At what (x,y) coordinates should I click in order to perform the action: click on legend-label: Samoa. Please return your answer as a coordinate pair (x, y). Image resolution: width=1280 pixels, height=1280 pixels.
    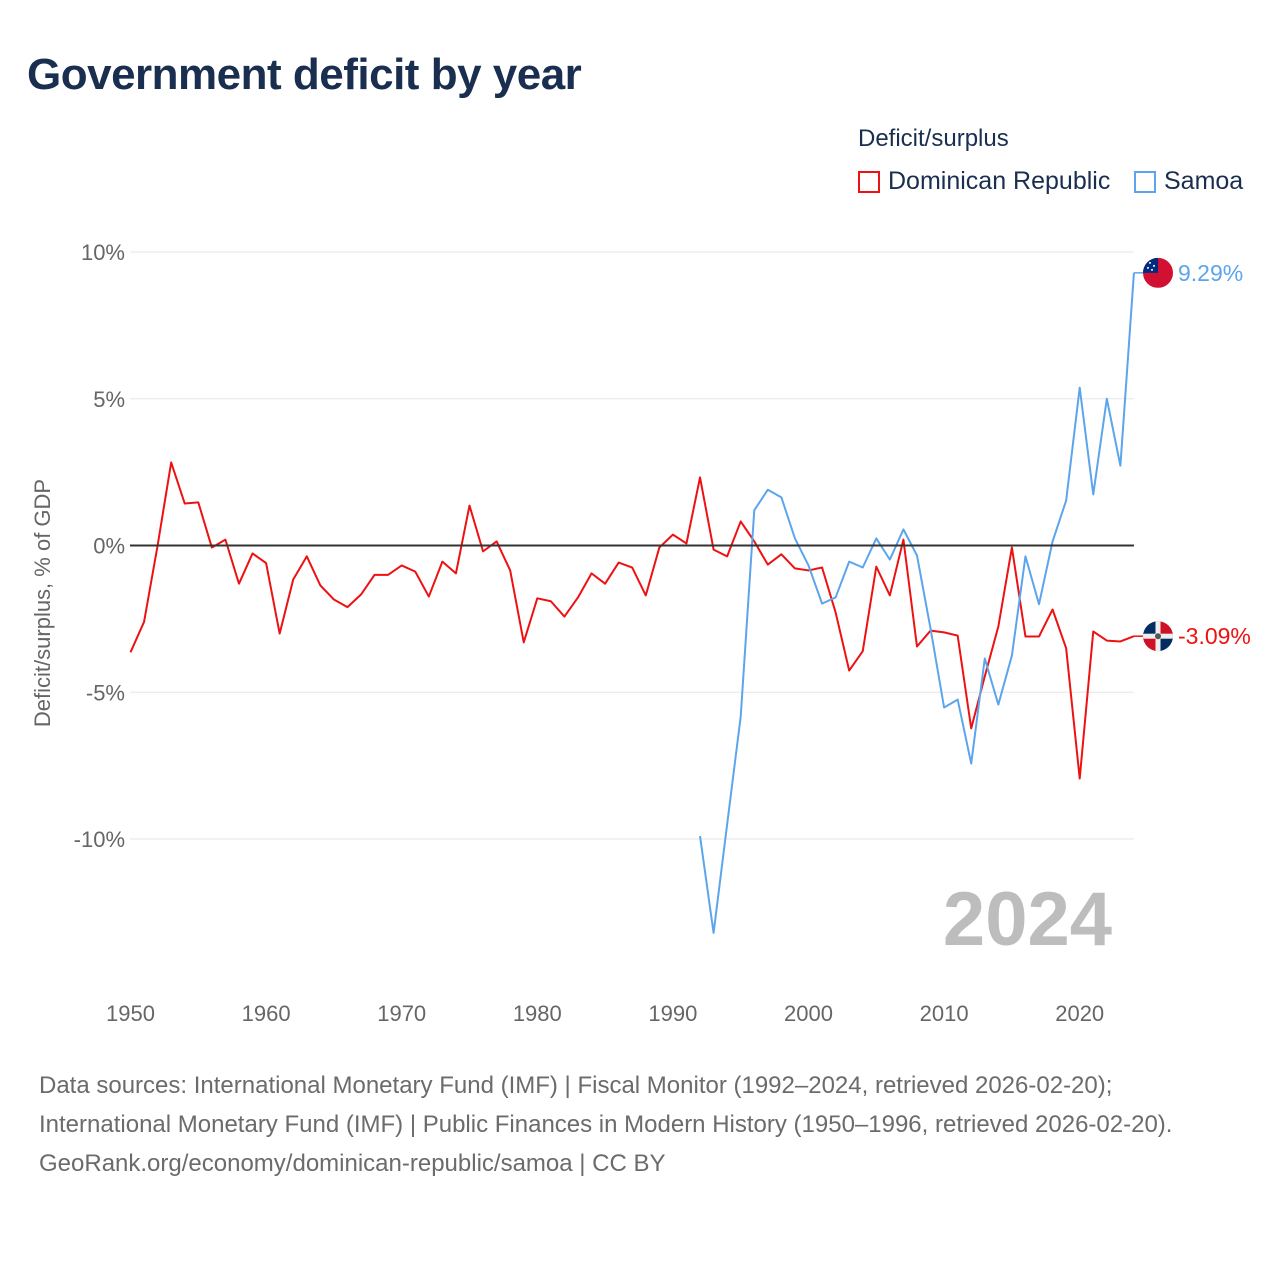
    Looking at the image, I should click on (1204, 181).